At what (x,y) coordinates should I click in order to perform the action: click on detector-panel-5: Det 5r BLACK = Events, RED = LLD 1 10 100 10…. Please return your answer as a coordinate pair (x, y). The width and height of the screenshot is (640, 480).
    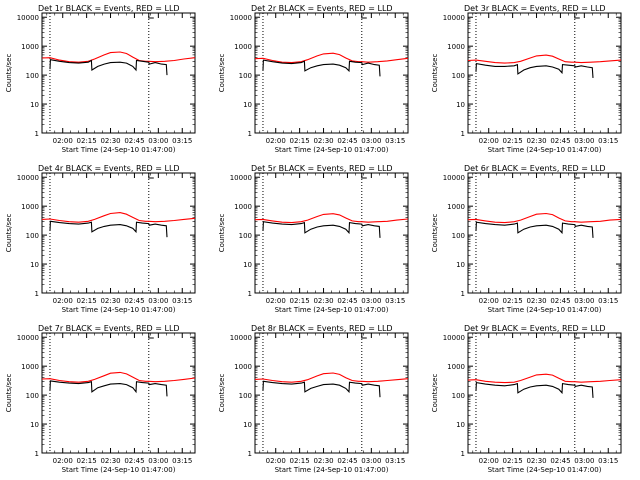
    Looking at the image, I should click on (313, 239).